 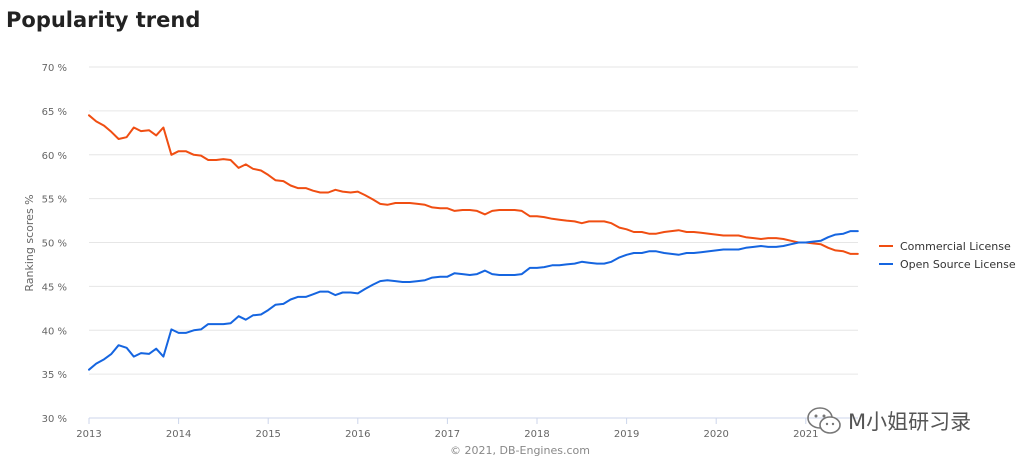 What do you see at coordinates (626, 434) in the screenshot?
I see `x-tick-label: 2019` at bounding box center [626, 434].